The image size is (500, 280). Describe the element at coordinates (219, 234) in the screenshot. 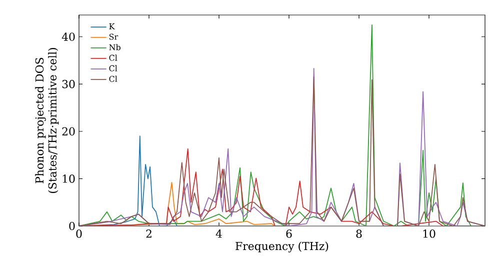

I see `x-tick-label: 4` at that location.